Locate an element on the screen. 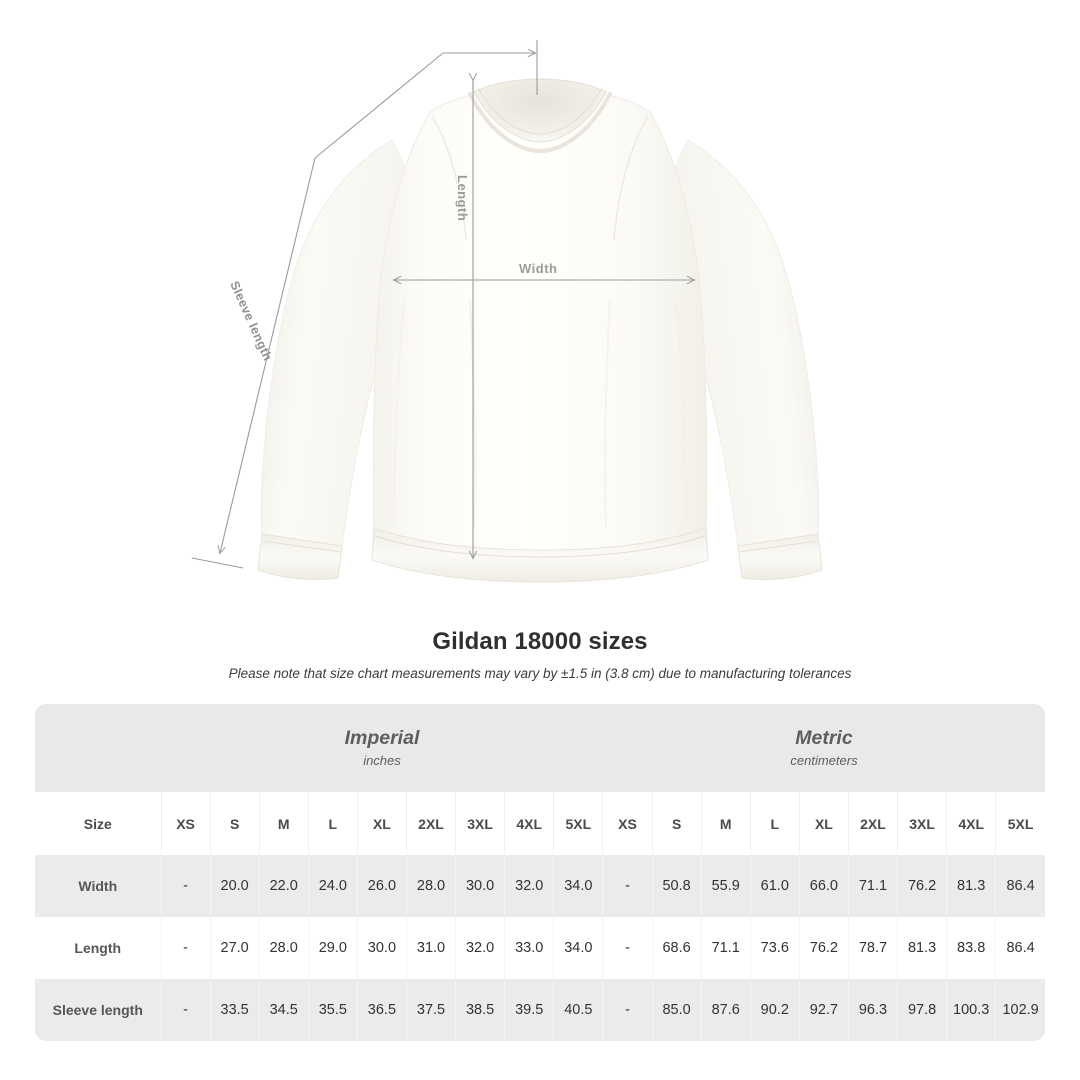 The image size is (1080, 1080). size-header-metric-3xl: 3XL is located at coordinates (922, 823).